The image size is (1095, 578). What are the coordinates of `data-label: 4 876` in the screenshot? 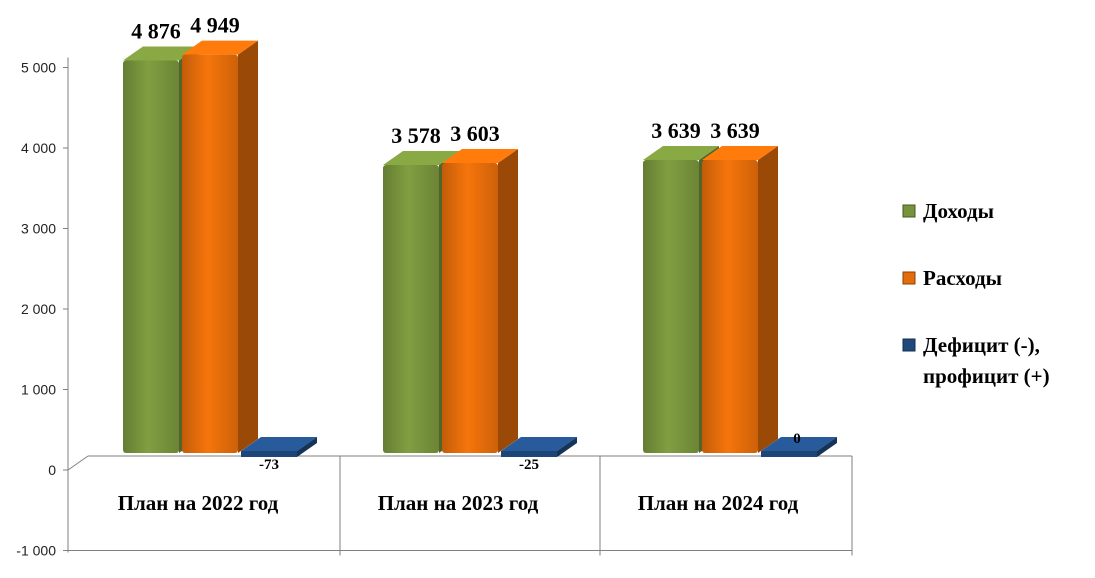 It's located at (156, 30).